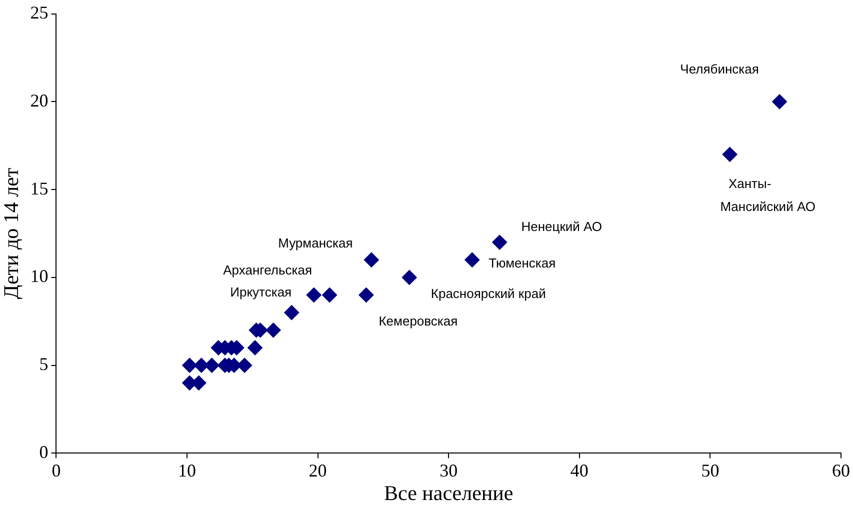 The height and width of the screenshot is (507, 853). Describe the element at coordinates (522, 262) in the screenshot. I see `annotation: Тюменская` at that location.